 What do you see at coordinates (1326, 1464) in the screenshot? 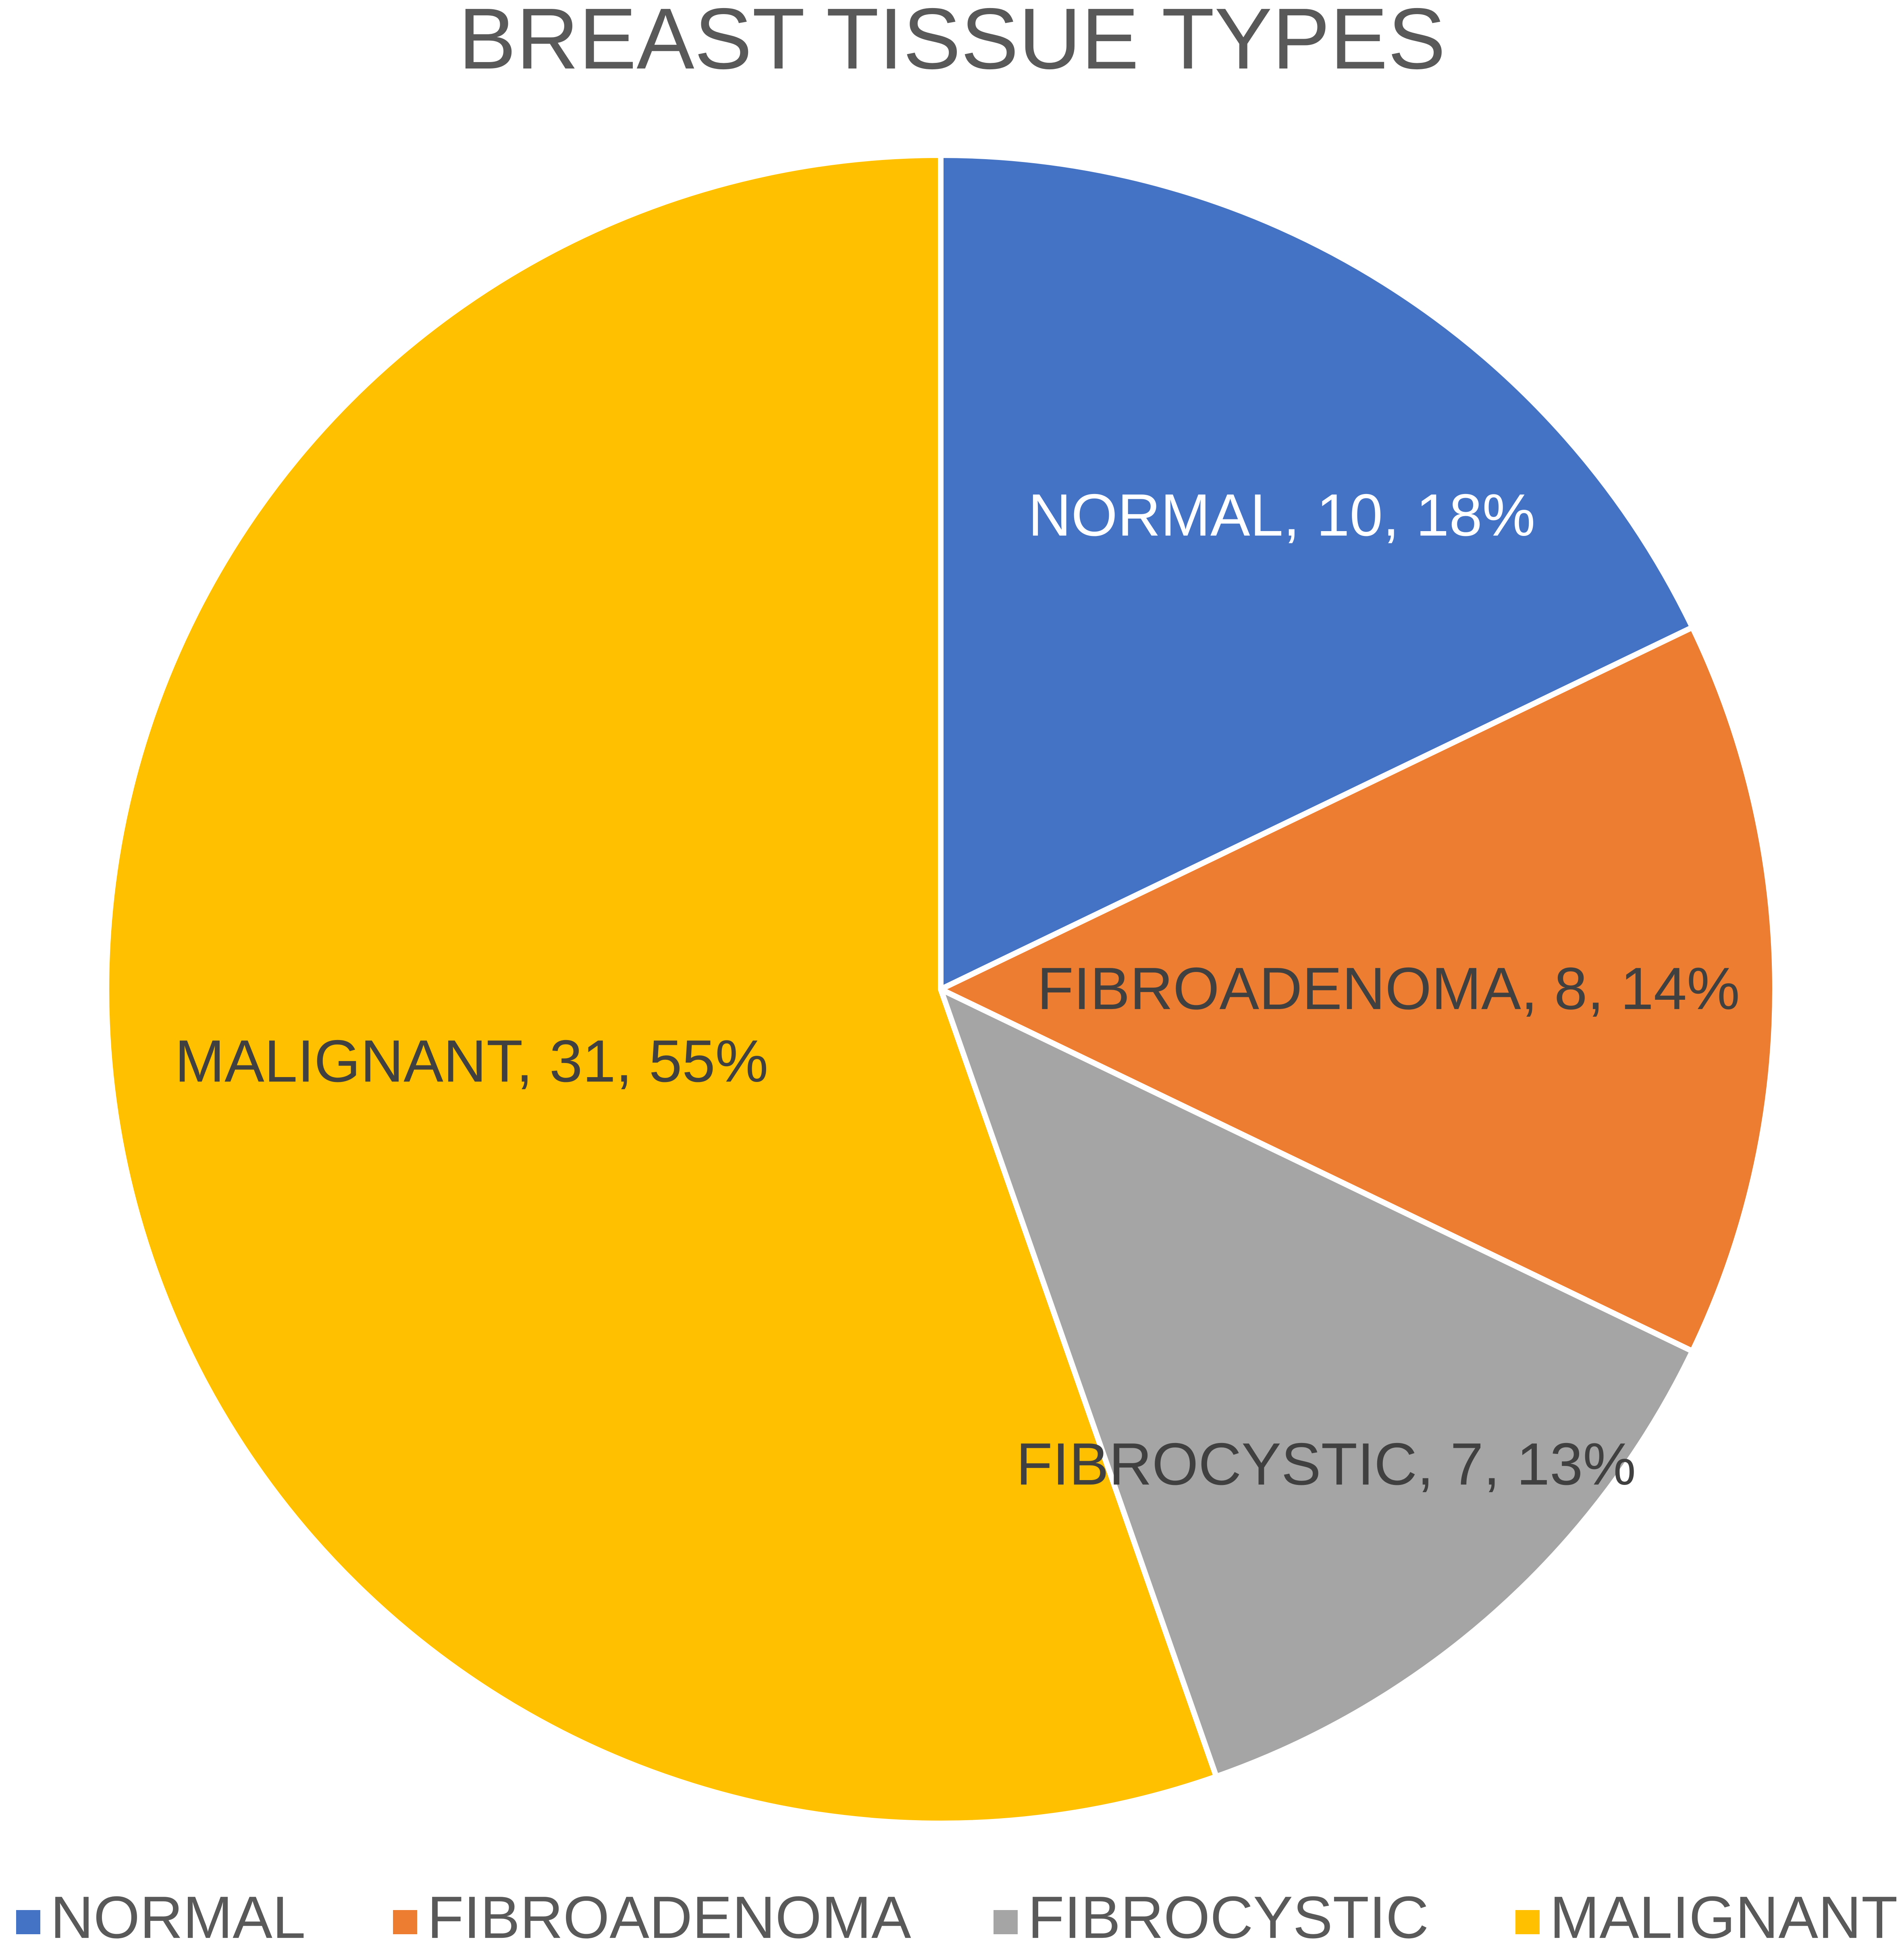
I see `data-label-fibrocystic: FIBROCYSTIC, 7, 13%` at bounding box center [1326, 1464].